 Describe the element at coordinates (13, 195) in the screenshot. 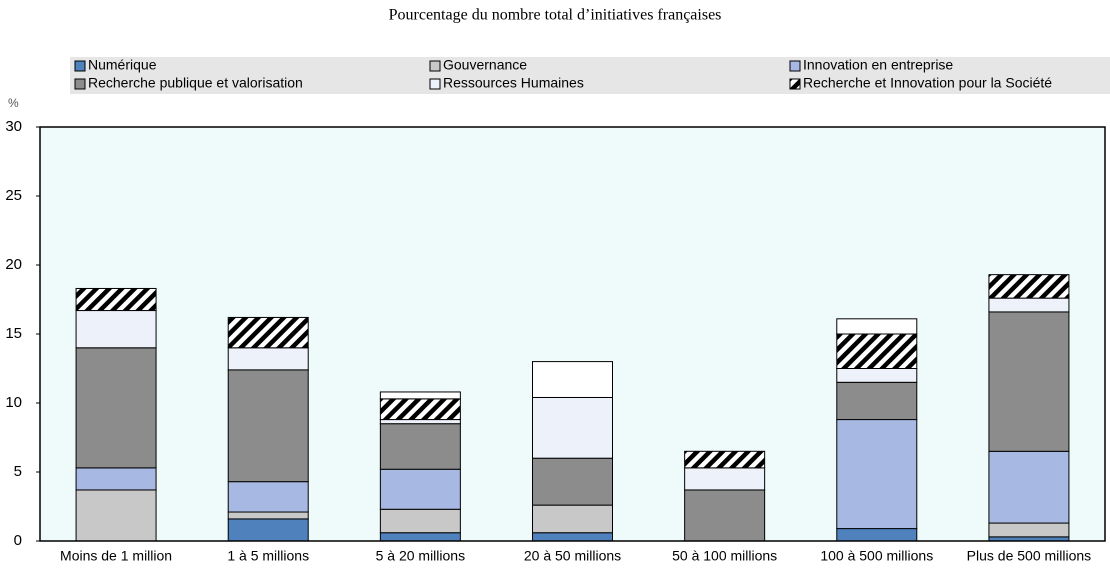

I see `y-tick-label: 25` at that location.